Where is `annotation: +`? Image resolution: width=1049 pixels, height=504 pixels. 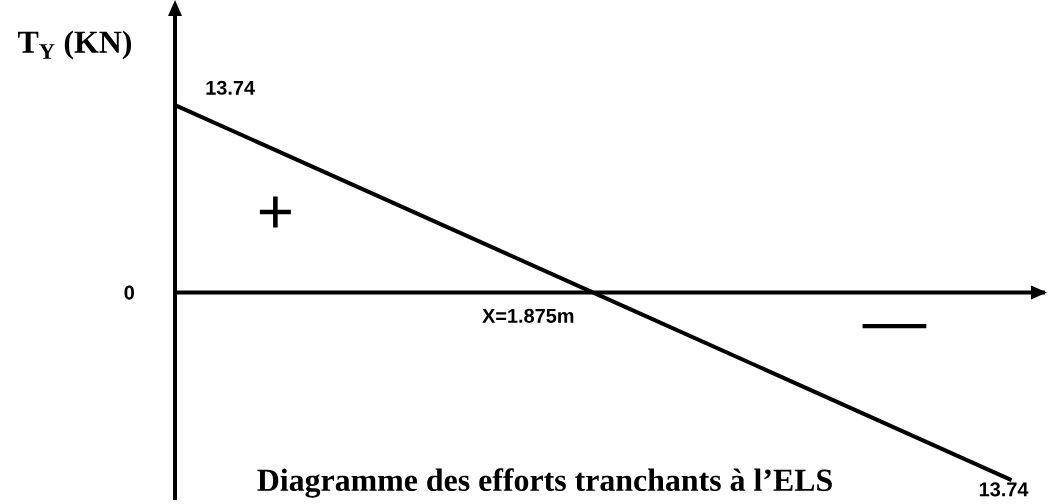 annotation: + is located at coordinates (275, 212).